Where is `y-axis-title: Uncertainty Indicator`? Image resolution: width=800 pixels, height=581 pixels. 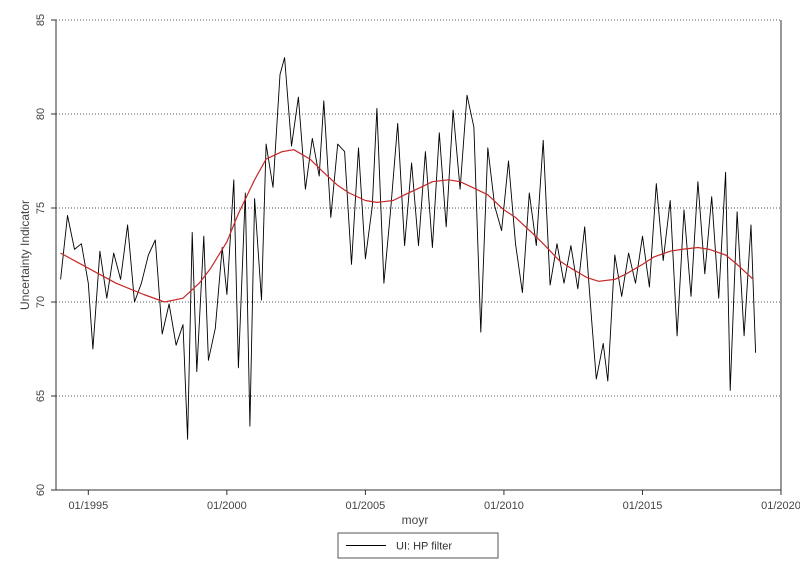 y-axis-title: Uncertainty Indicator is located at coordinates (25, 255).